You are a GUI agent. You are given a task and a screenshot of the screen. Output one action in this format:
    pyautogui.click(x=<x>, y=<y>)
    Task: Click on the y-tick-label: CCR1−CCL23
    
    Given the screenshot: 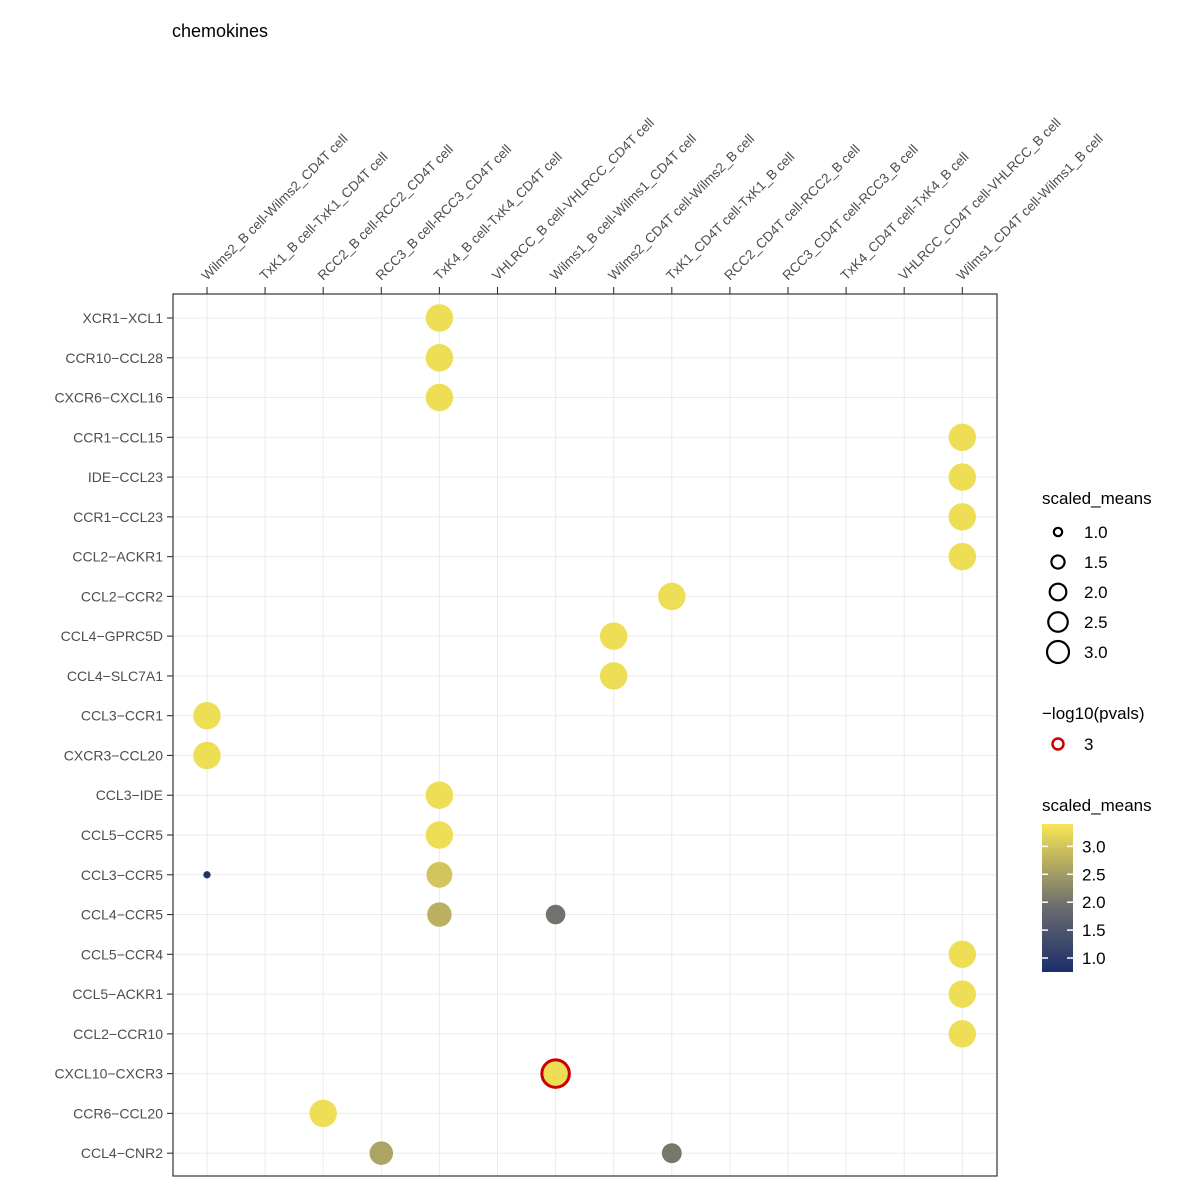 What is the action you would take?
    pyautogui.click(x=118, y=517)
    